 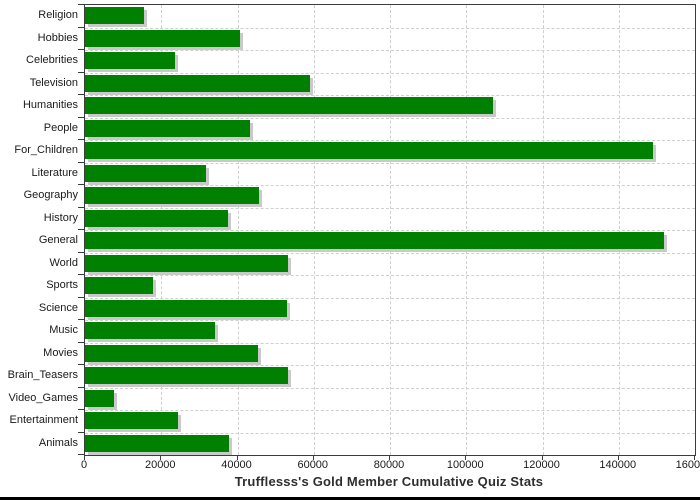 I want to click on bar-general, so click(x=374, y=240).